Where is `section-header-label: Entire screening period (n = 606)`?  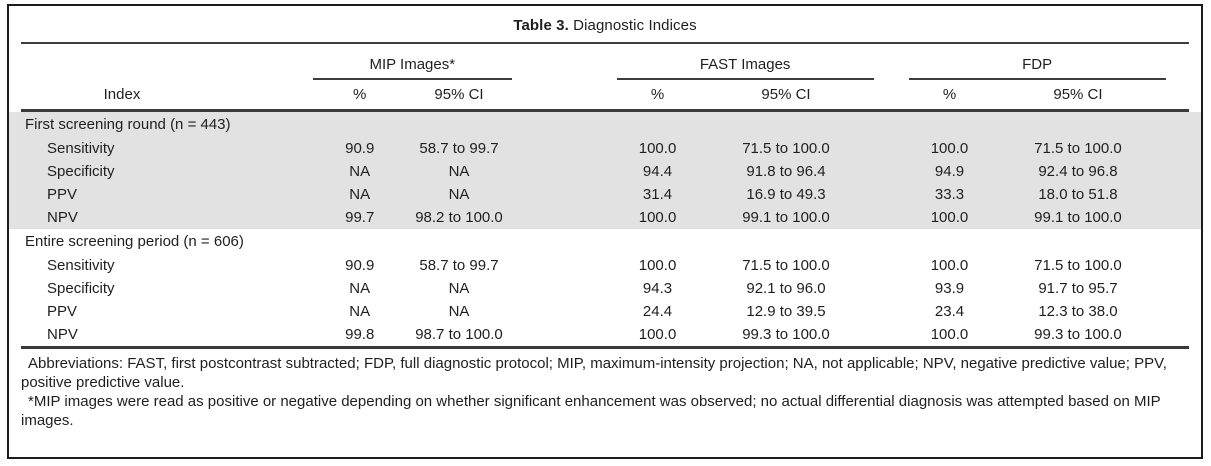
section-header-label: Entire screening period (n = 606) is located at coordinates (134, 241).